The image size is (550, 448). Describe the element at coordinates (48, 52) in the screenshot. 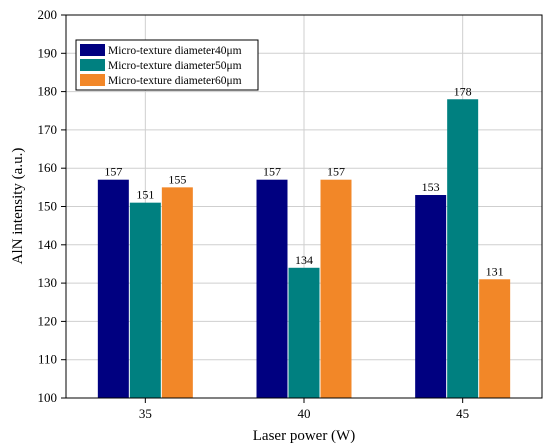

I see `y-tick-label: 190` at that location.